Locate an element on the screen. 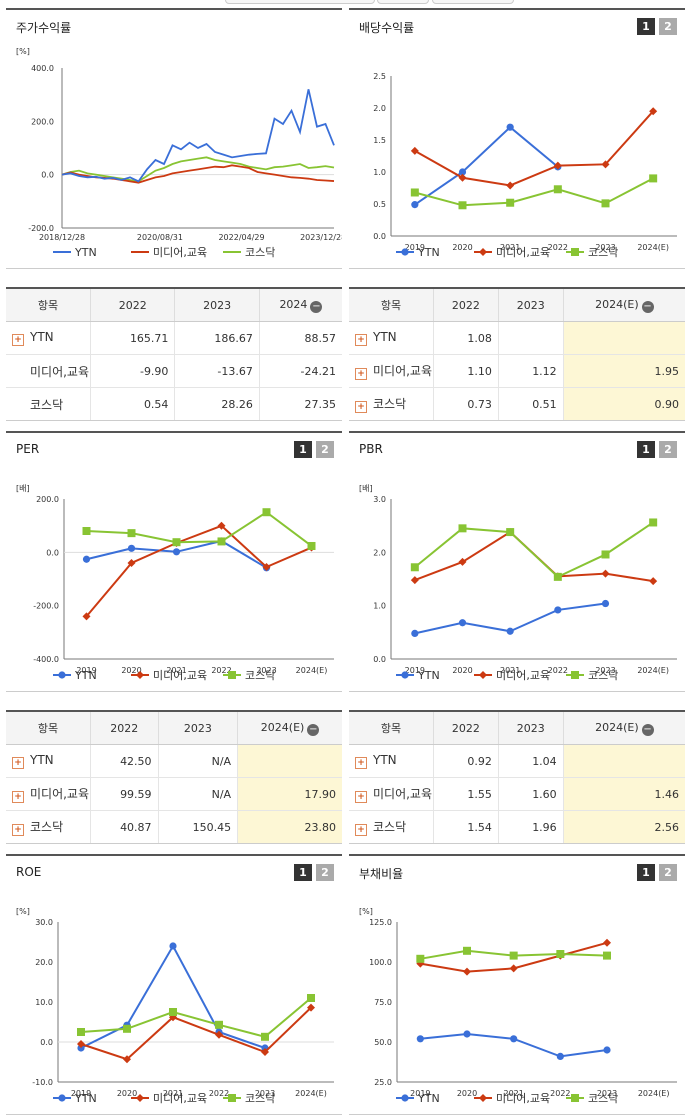 The width and height of the screenshot is (691, 1115). y-tick-label: 100.0 is located at coordinates (380, 962).